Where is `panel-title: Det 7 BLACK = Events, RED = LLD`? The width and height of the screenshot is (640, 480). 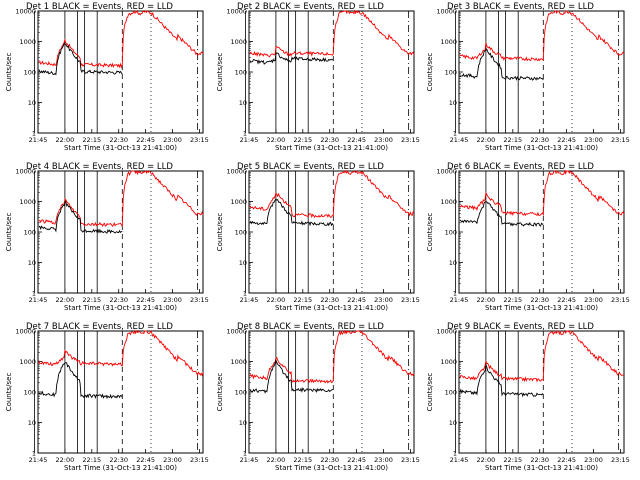 panel-title: Det 7 BLACK = Events, RED = LLD is located at coordinates (99, 327).